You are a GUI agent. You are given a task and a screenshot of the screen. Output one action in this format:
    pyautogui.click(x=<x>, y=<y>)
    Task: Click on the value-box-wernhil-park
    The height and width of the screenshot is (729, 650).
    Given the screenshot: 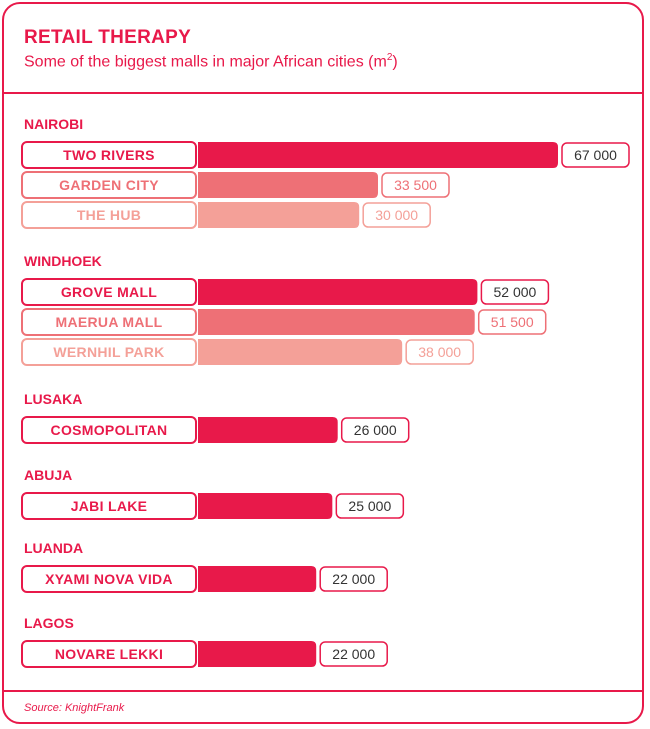 What is the action you would take?
    pyautogui.click(x=439, y=352)
    